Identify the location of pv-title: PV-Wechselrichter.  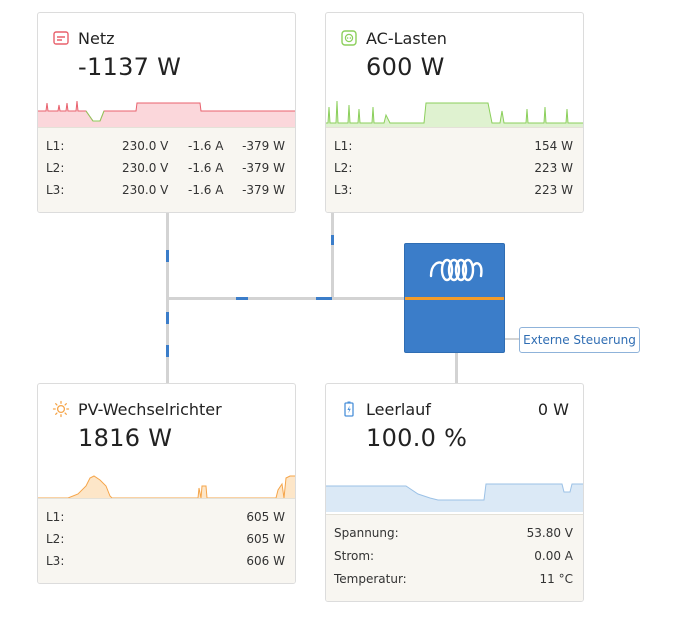
(150, 409).